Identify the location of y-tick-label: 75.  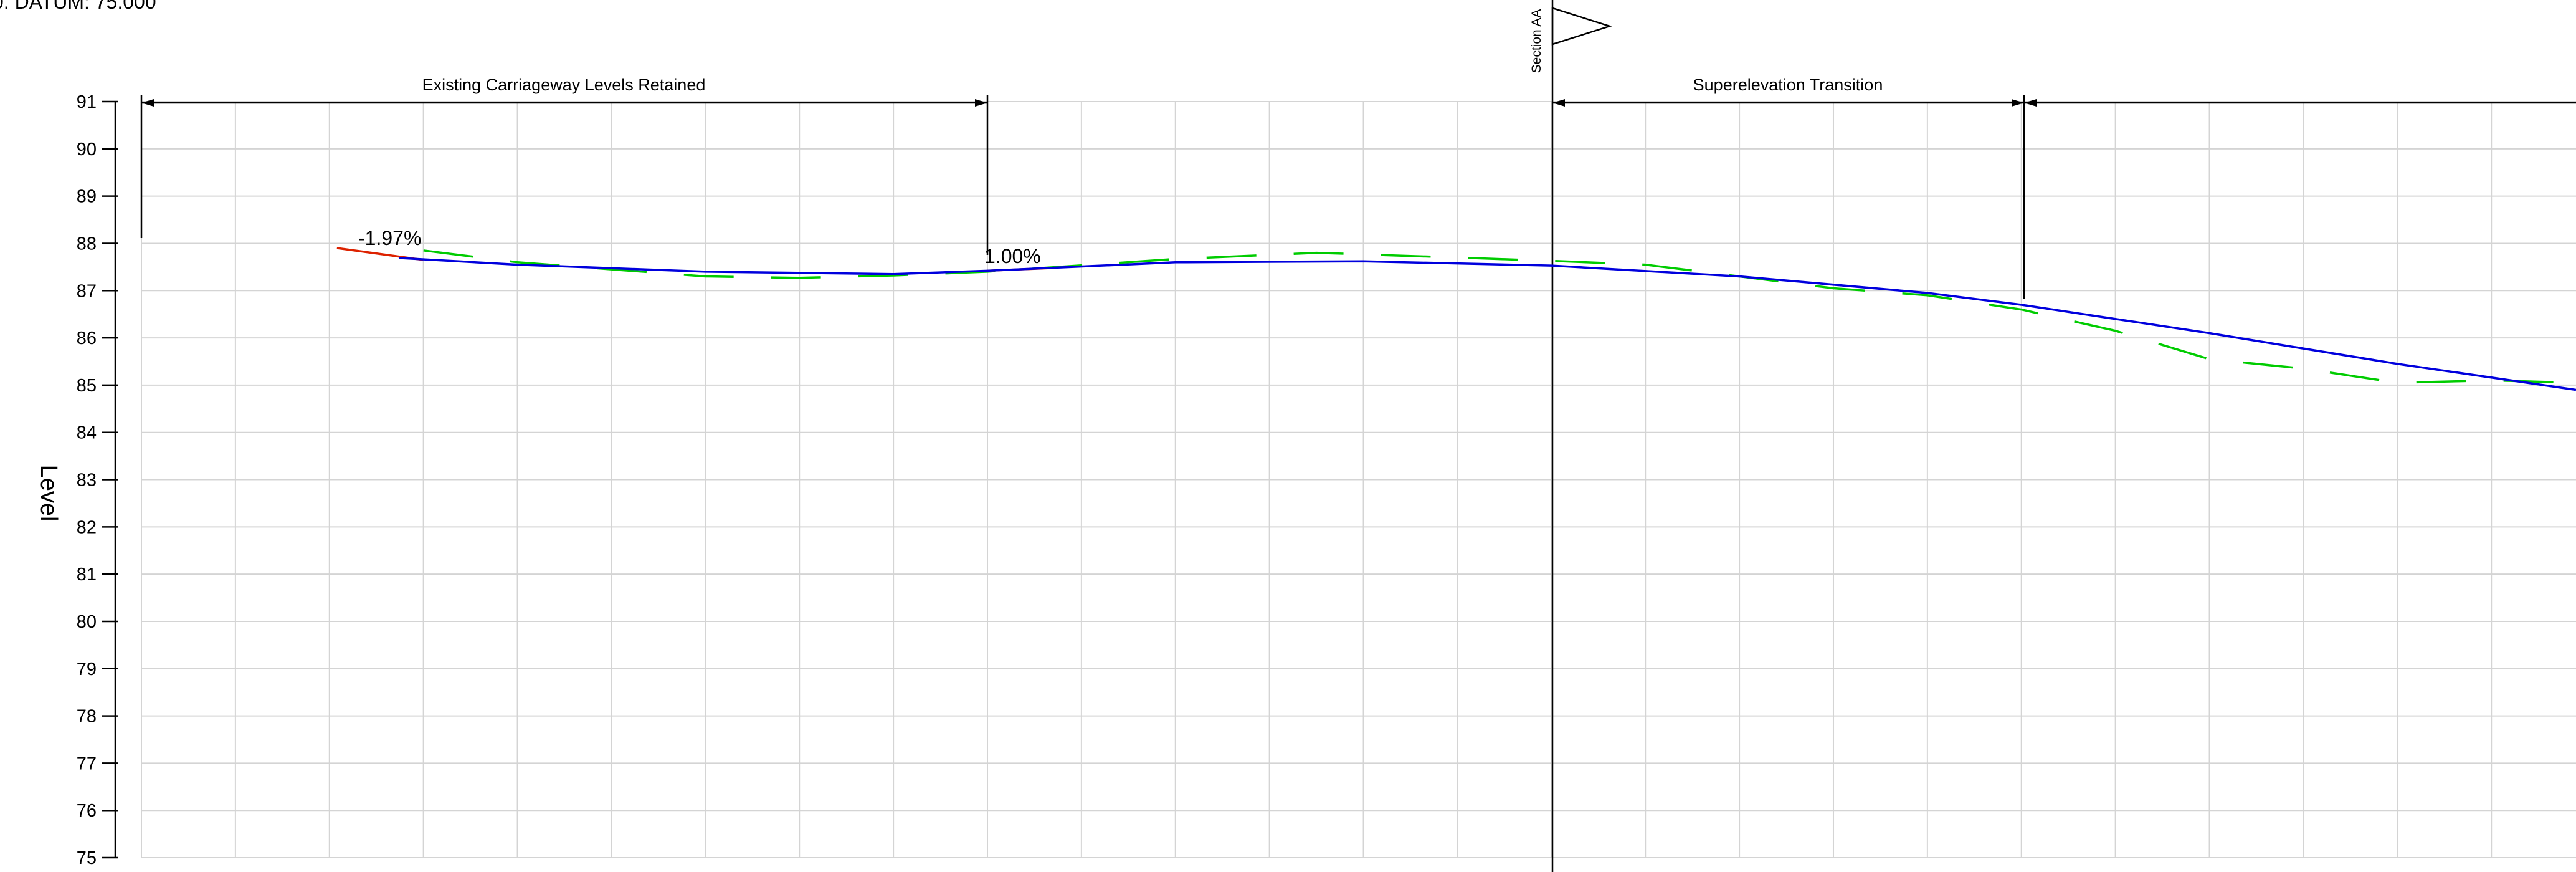
(87, 858).